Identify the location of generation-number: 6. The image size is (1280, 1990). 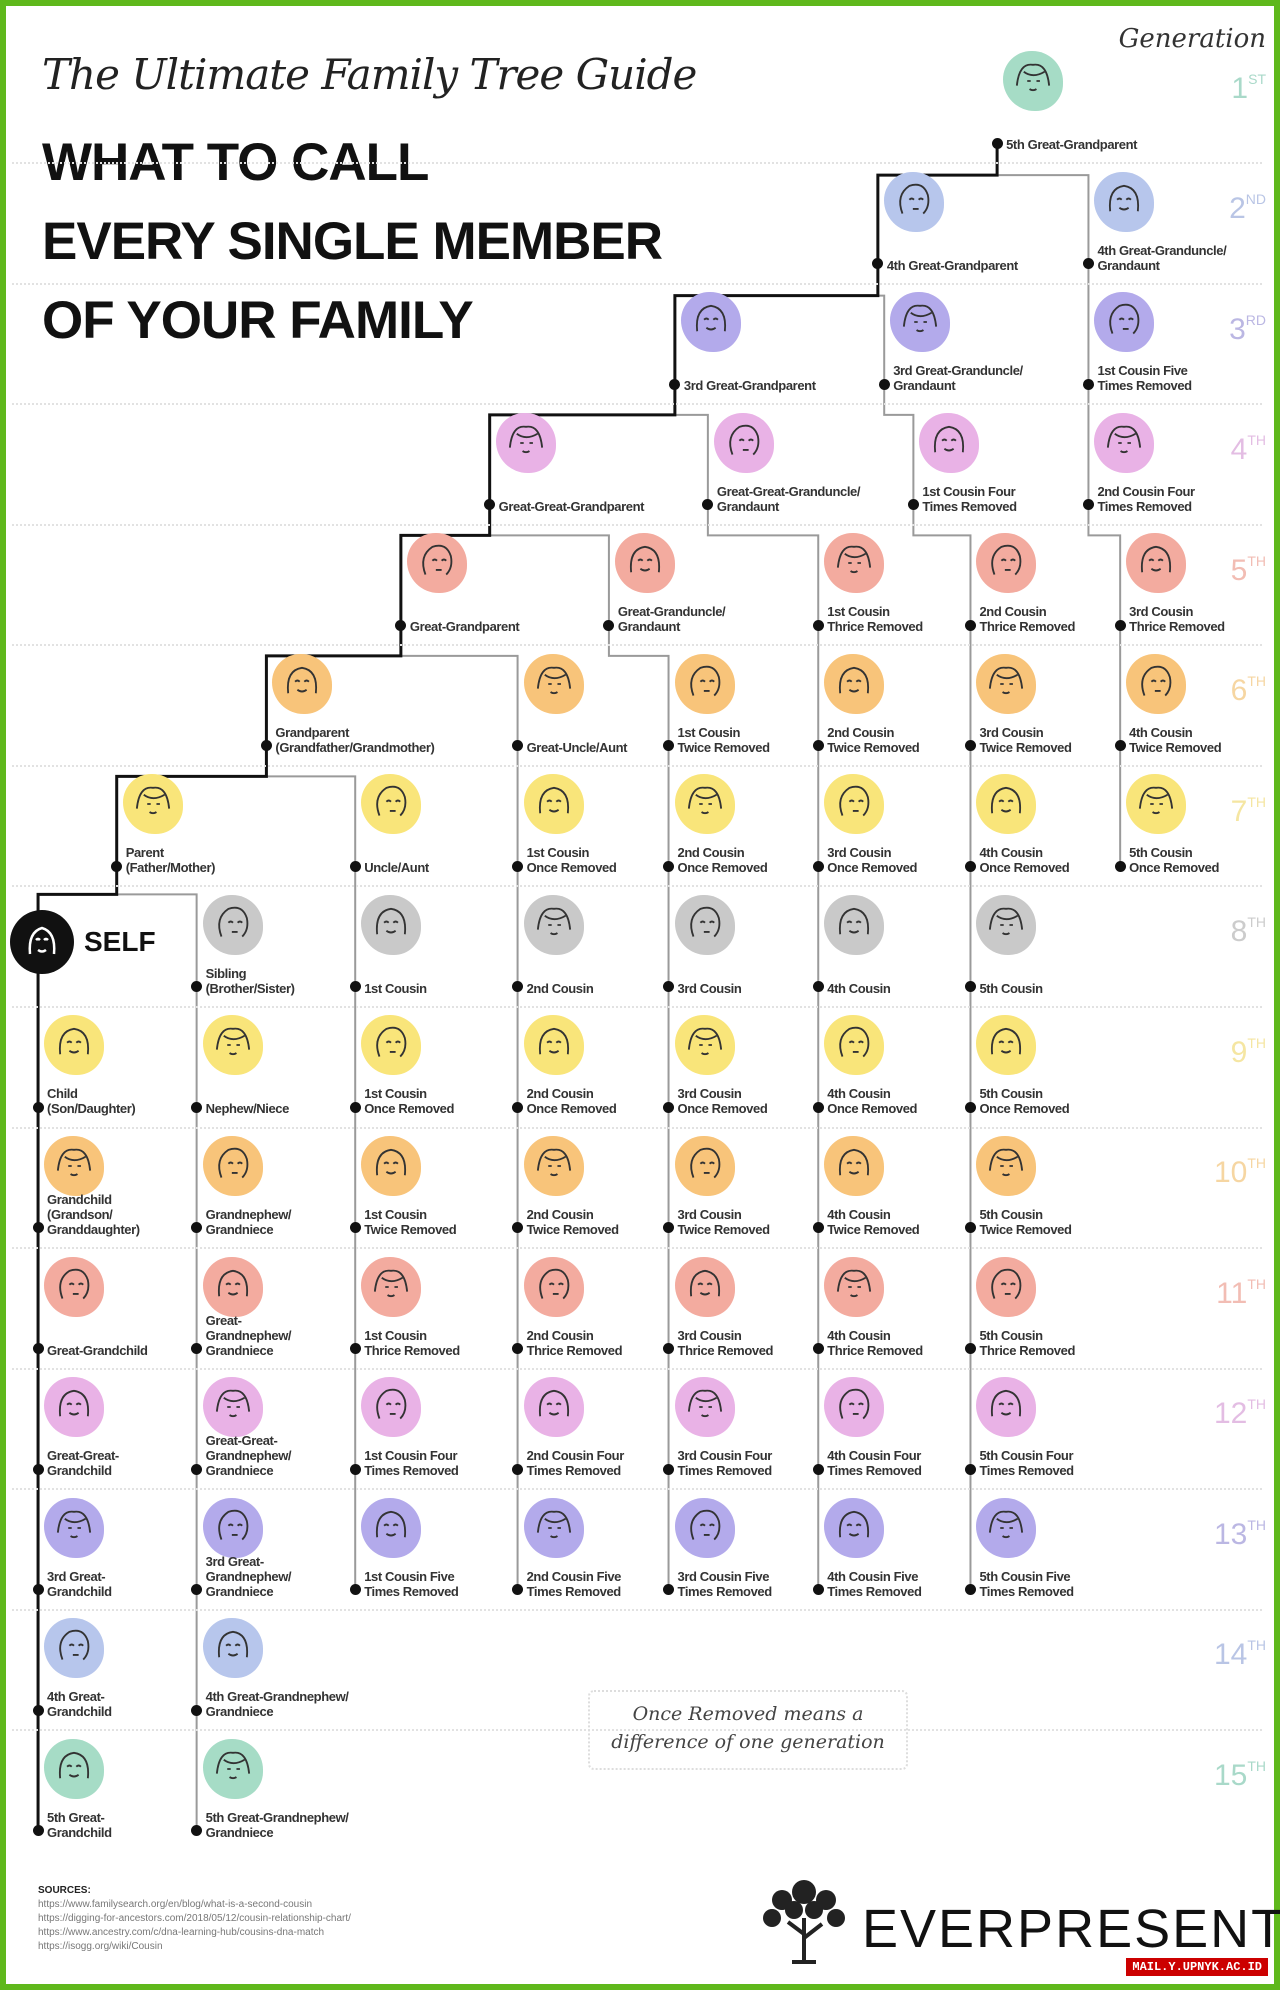
(1239, 691).